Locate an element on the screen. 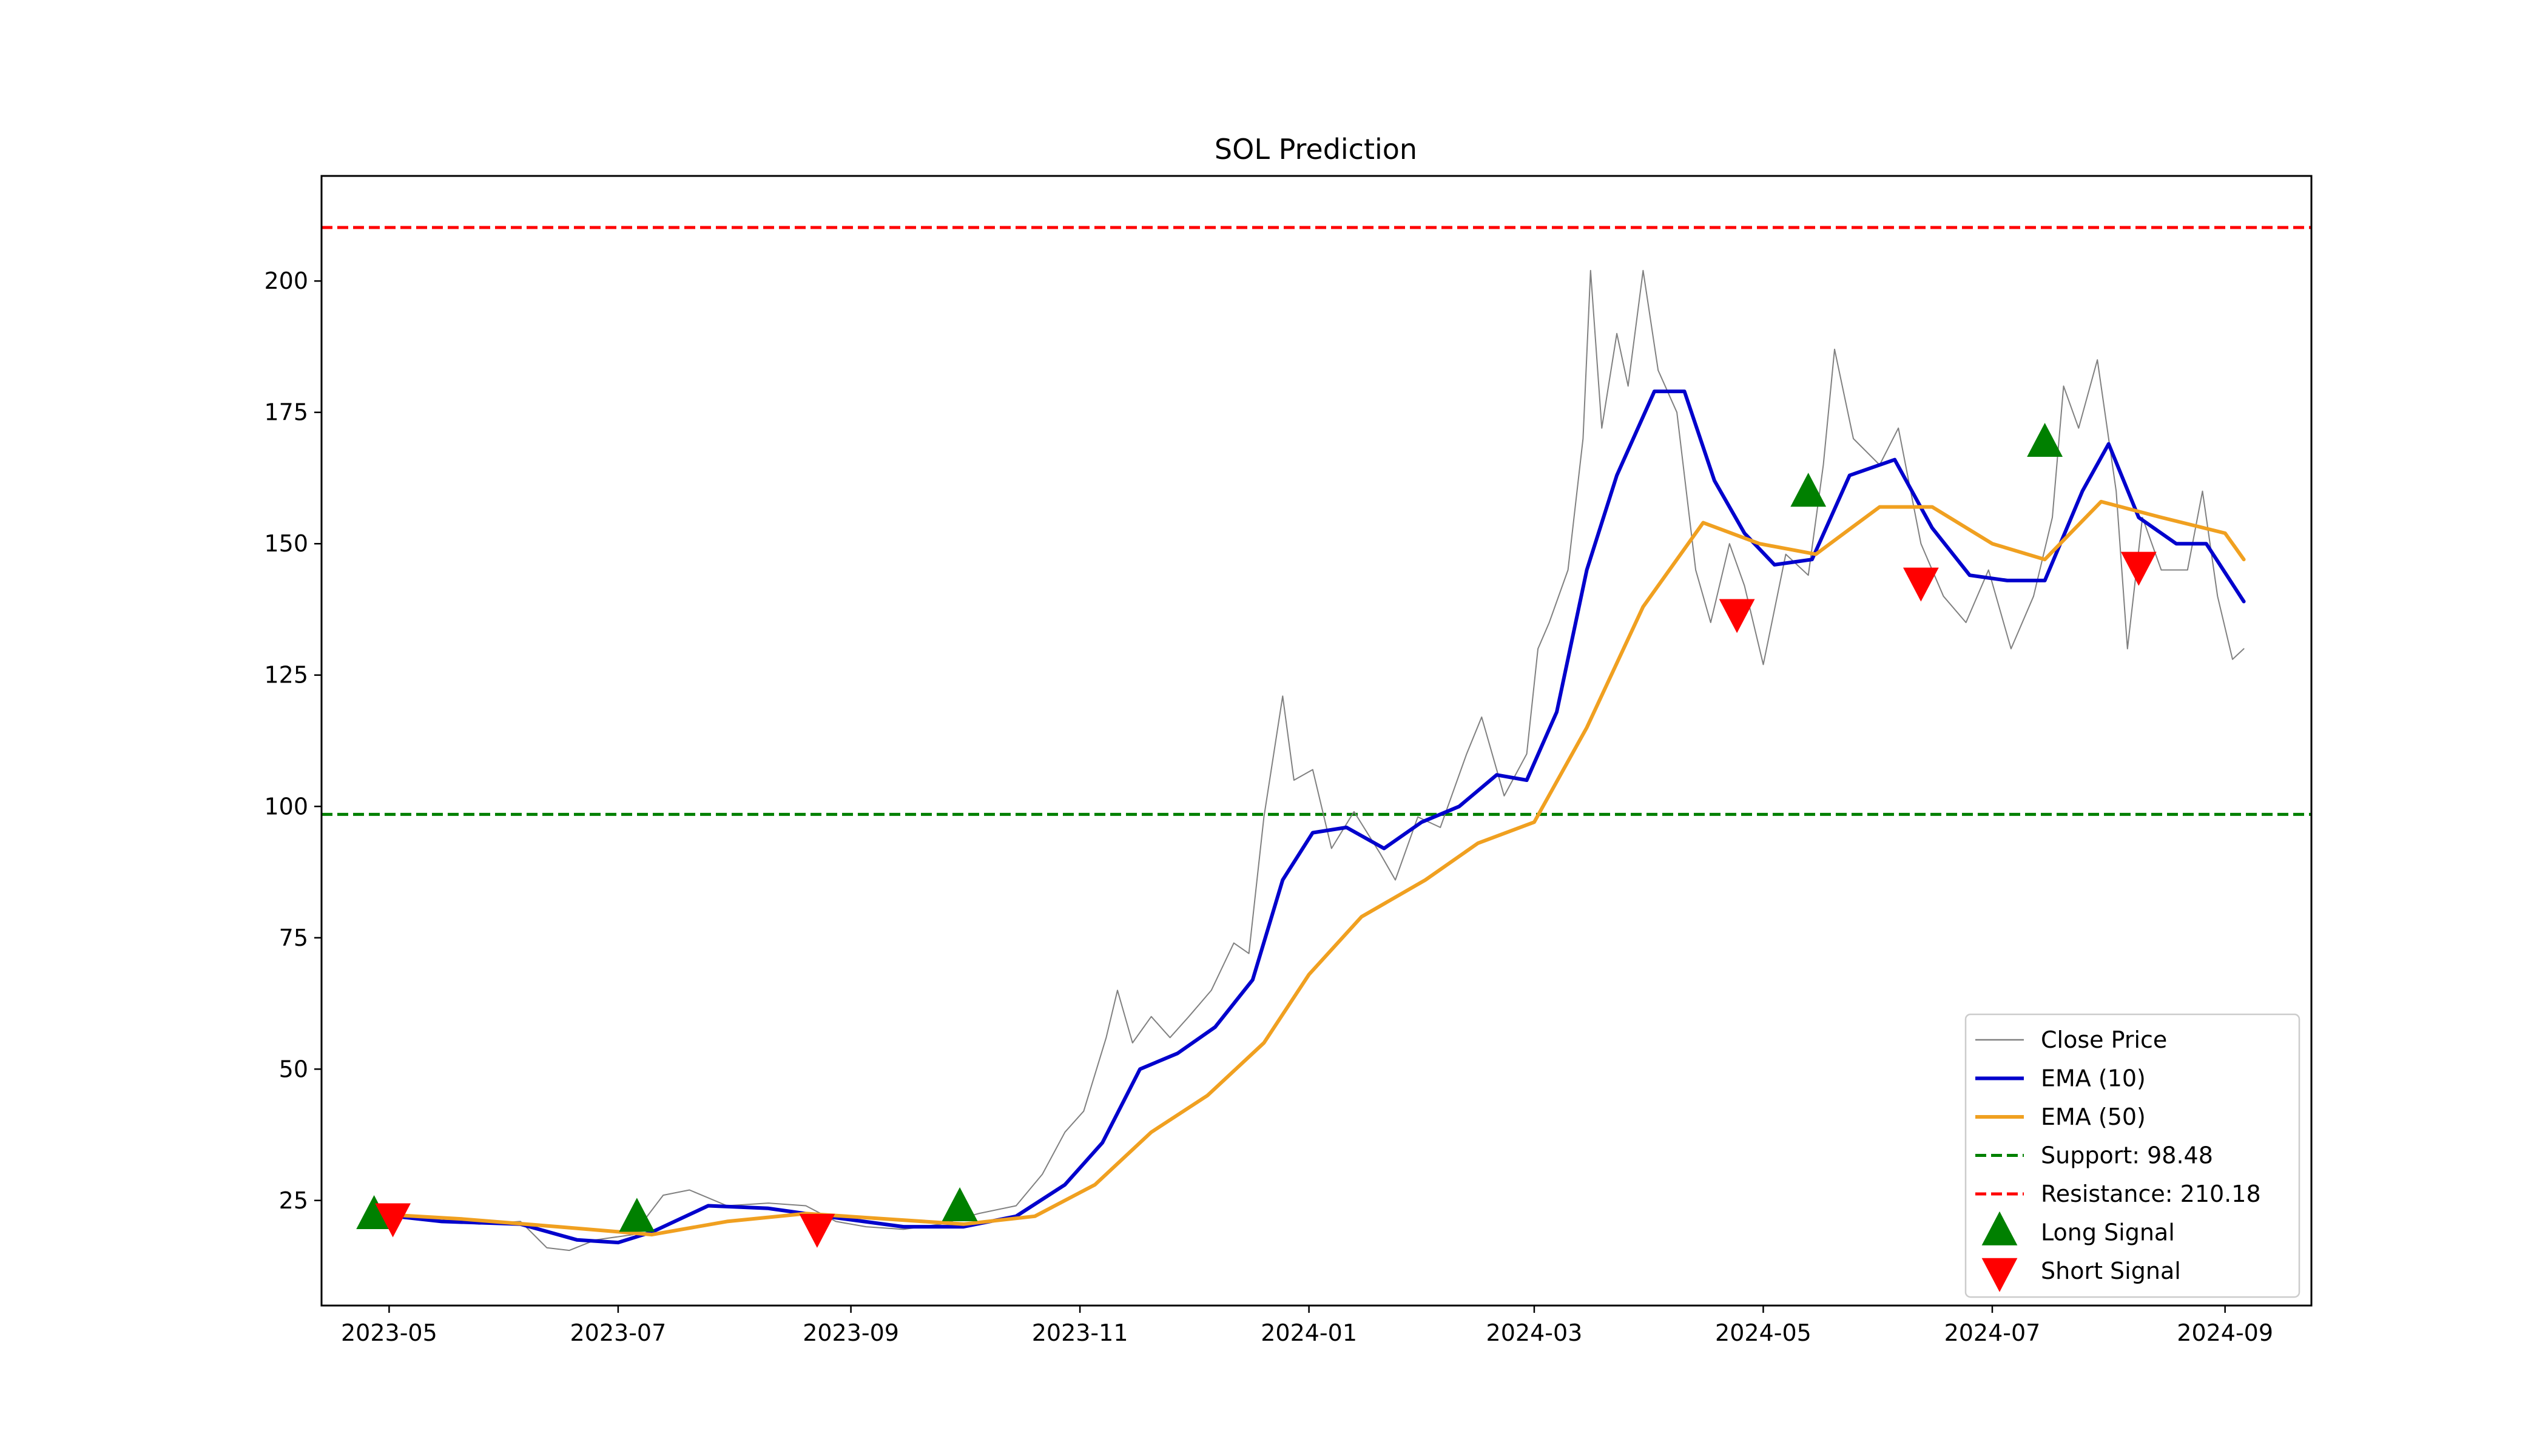  x-tick-label: 2024-03 is located at coordinates (1534, 1333).